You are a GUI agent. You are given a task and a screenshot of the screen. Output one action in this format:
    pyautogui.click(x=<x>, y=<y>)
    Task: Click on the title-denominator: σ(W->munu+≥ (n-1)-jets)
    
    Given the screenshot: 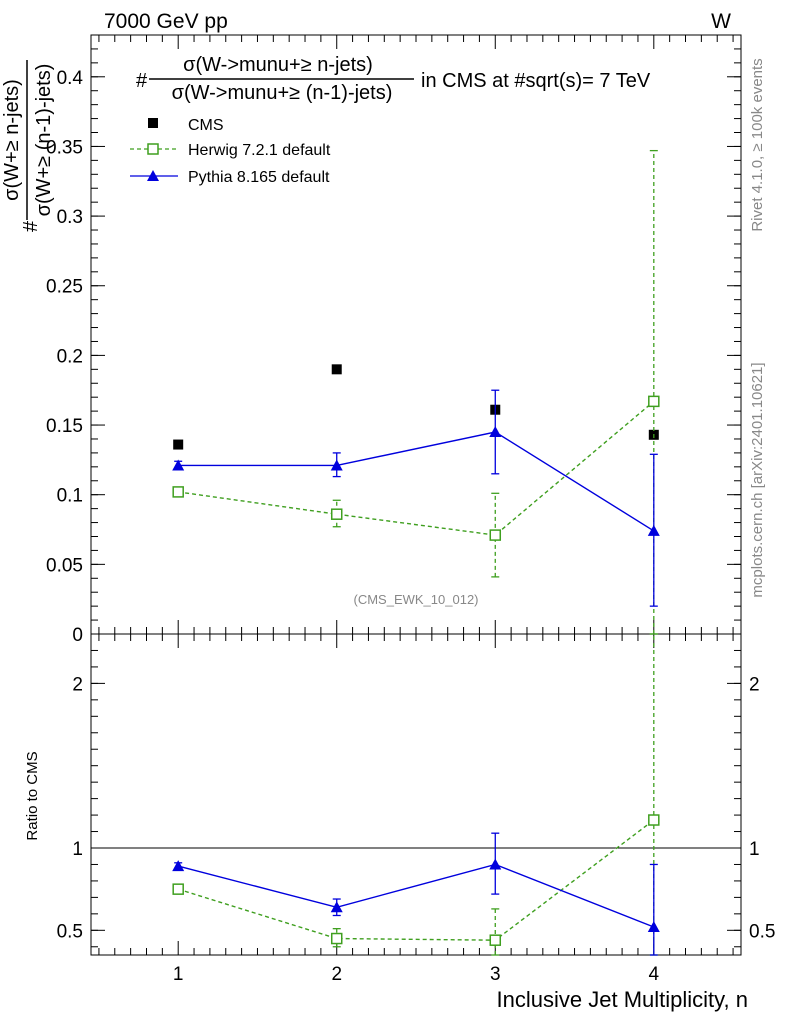 What is the action you would take?
    pyautogui.click(x=282, y=93)
    